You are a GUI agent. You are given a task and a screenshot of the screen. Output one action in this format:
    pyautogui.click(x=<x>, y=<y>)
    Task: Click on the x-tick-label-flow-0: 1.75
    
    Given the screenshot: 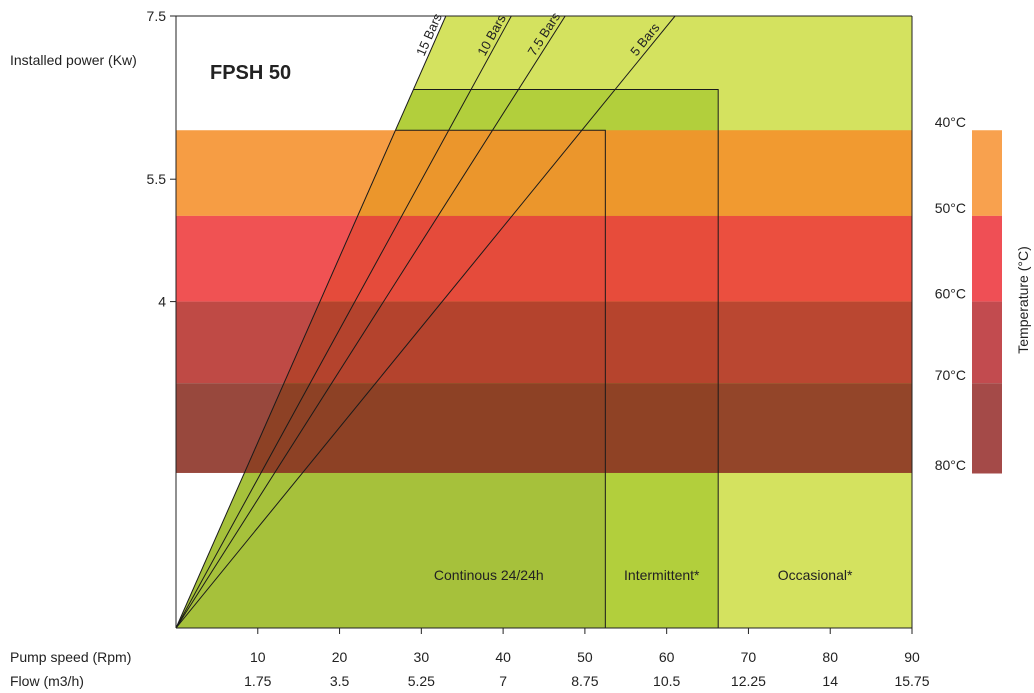 What is the action you would take?
    pyautogui.click(x=257, y=681)
    